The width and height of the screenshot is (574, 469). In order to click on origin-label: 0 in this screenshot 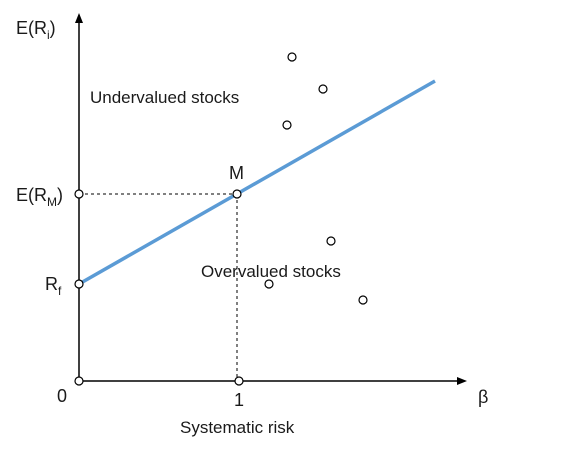, I will do `click(62, 396)`.